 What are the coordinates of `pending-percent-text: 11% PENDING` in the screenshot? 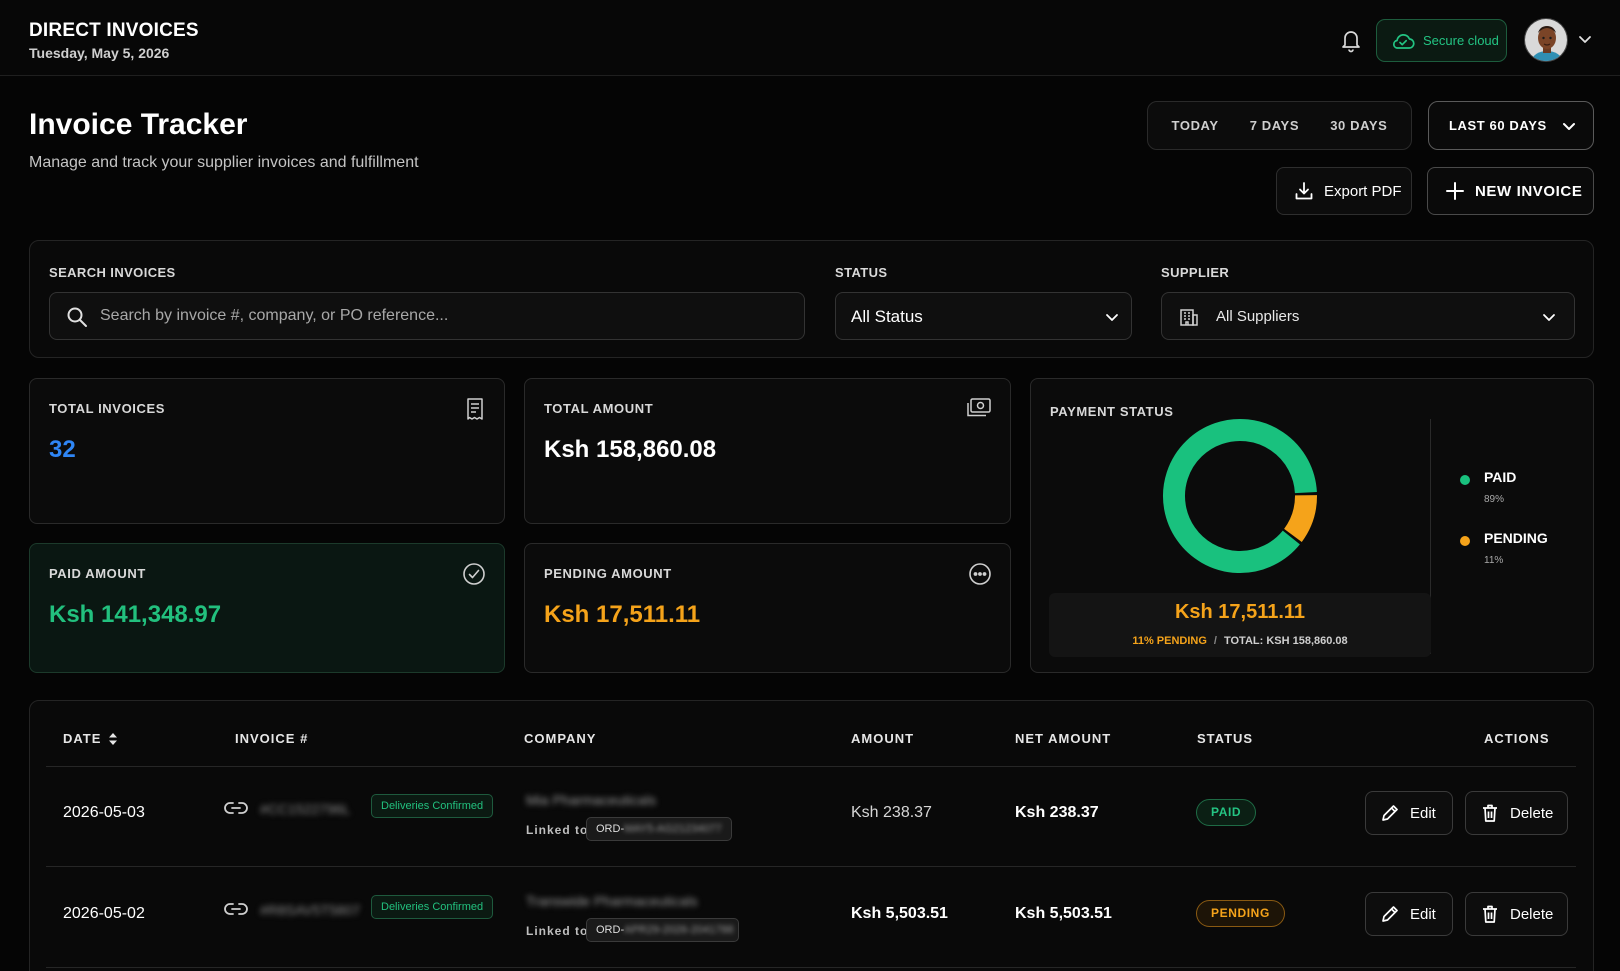 It's located at (1169, 641).